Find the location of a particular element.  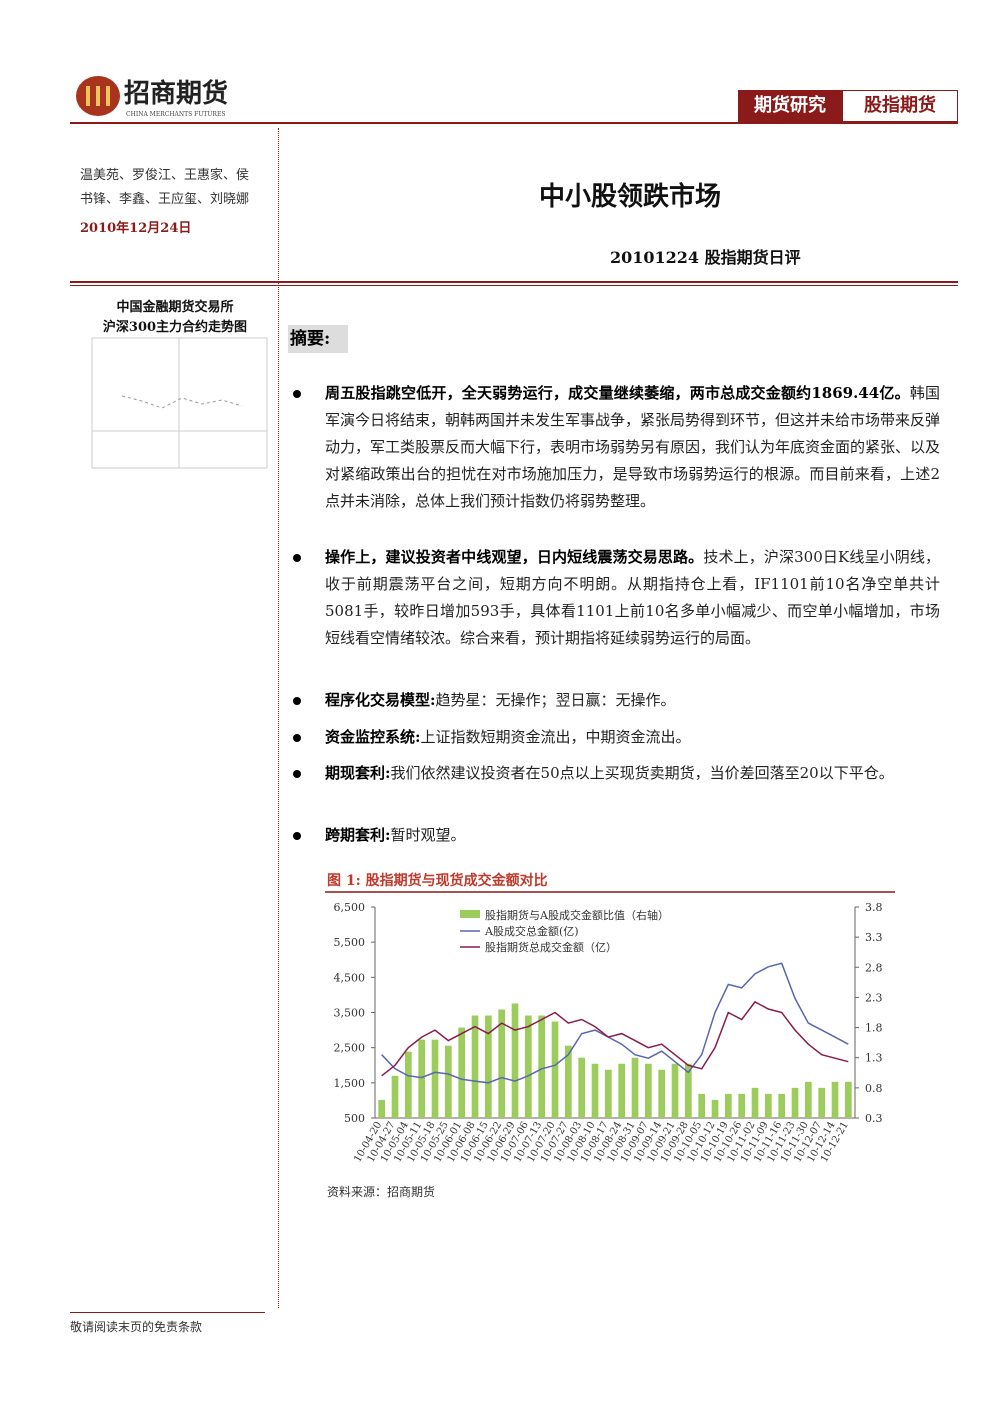

authors: 书锋、李鑫、王应玺、刘晓娜 is located at coordinates (165, 199).